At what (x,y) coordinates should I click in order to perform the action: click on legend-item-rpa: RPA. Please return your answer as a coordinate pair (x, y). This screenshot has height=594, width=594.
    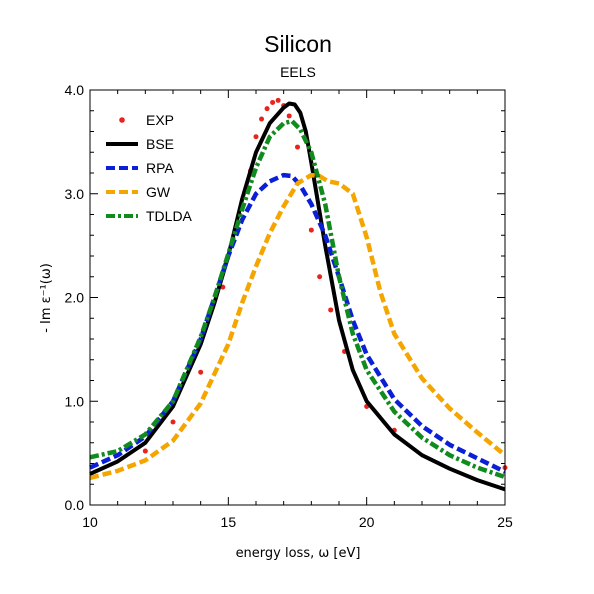
    Looking at the image, I should click on (140, 168).